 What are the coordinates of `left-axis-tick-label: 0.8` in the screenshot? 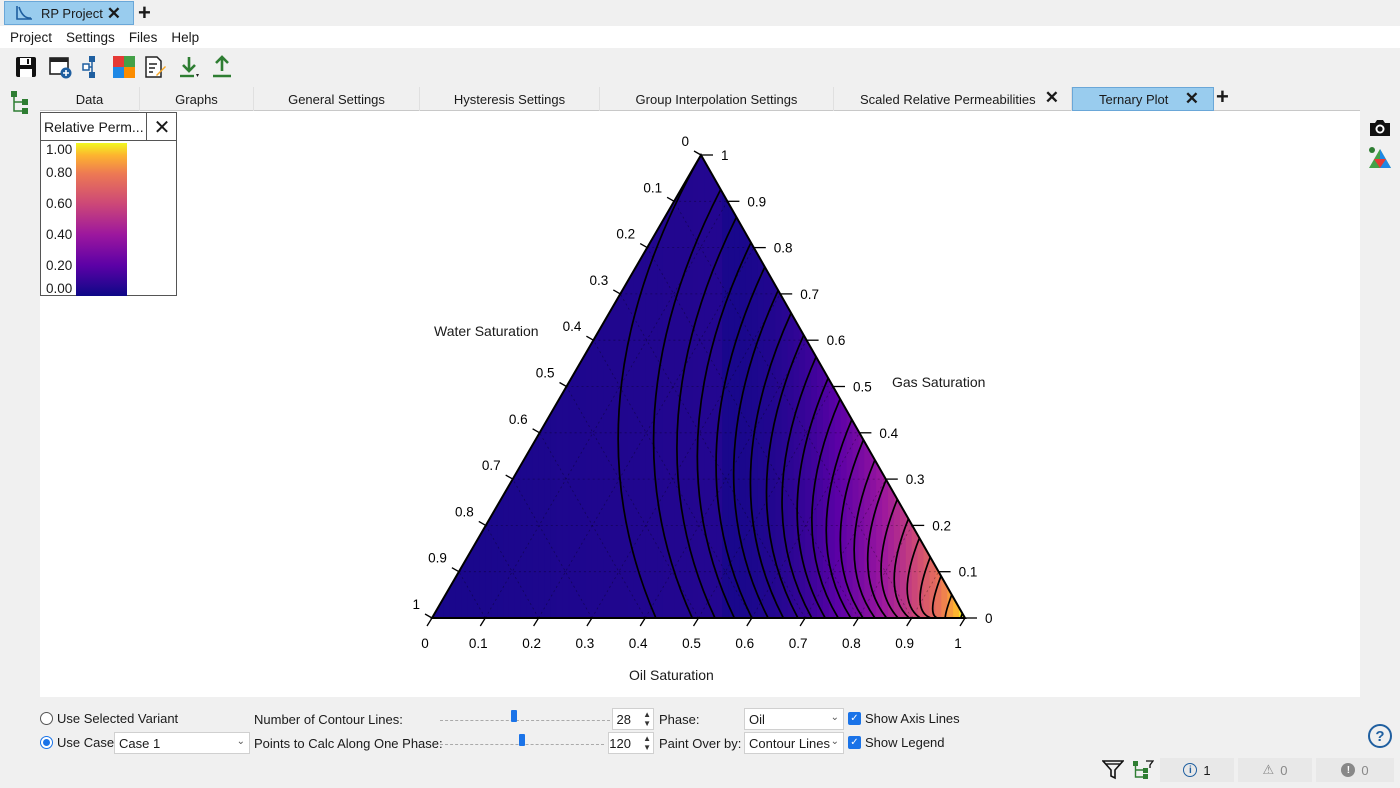 It's located at (464, 511).